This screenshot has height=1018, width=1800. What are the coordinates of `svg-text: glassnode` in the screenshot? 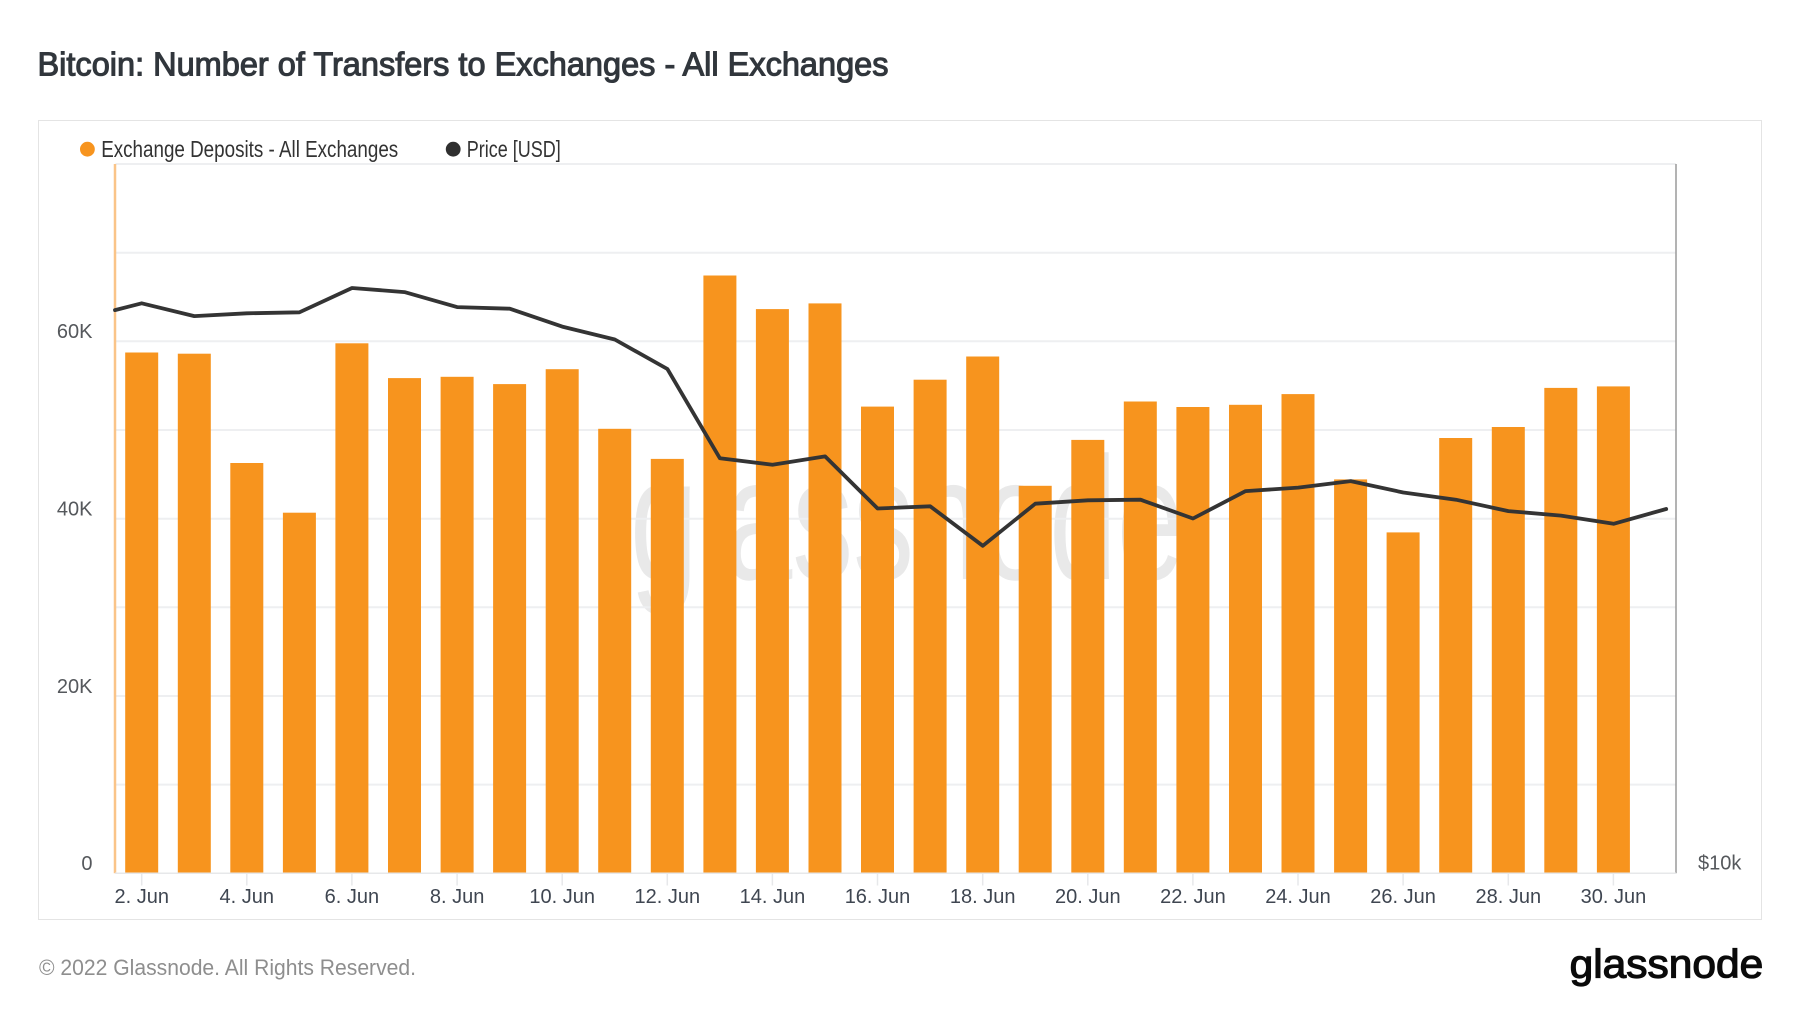 It's located at (1667, 965).